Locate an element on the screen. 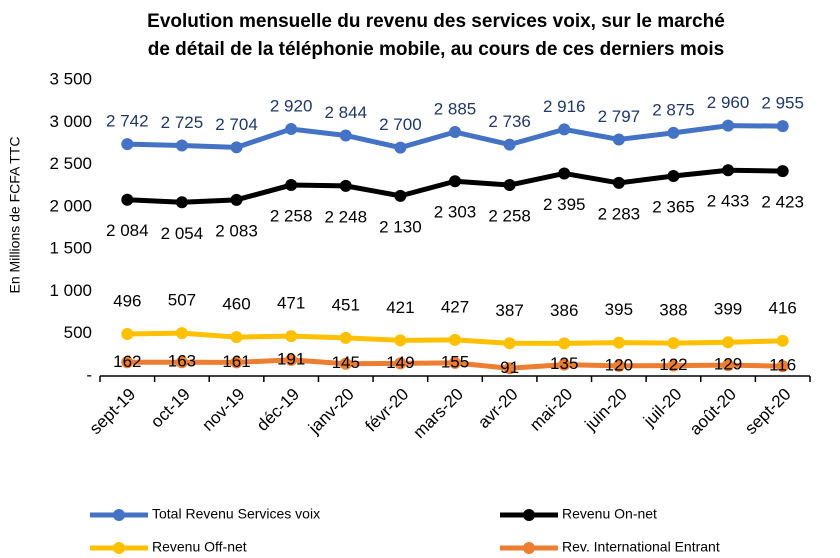 Image resolution: width=840 pixels, height=558 pixels. data-label: 2 920 is located at coordinates (291, 106).